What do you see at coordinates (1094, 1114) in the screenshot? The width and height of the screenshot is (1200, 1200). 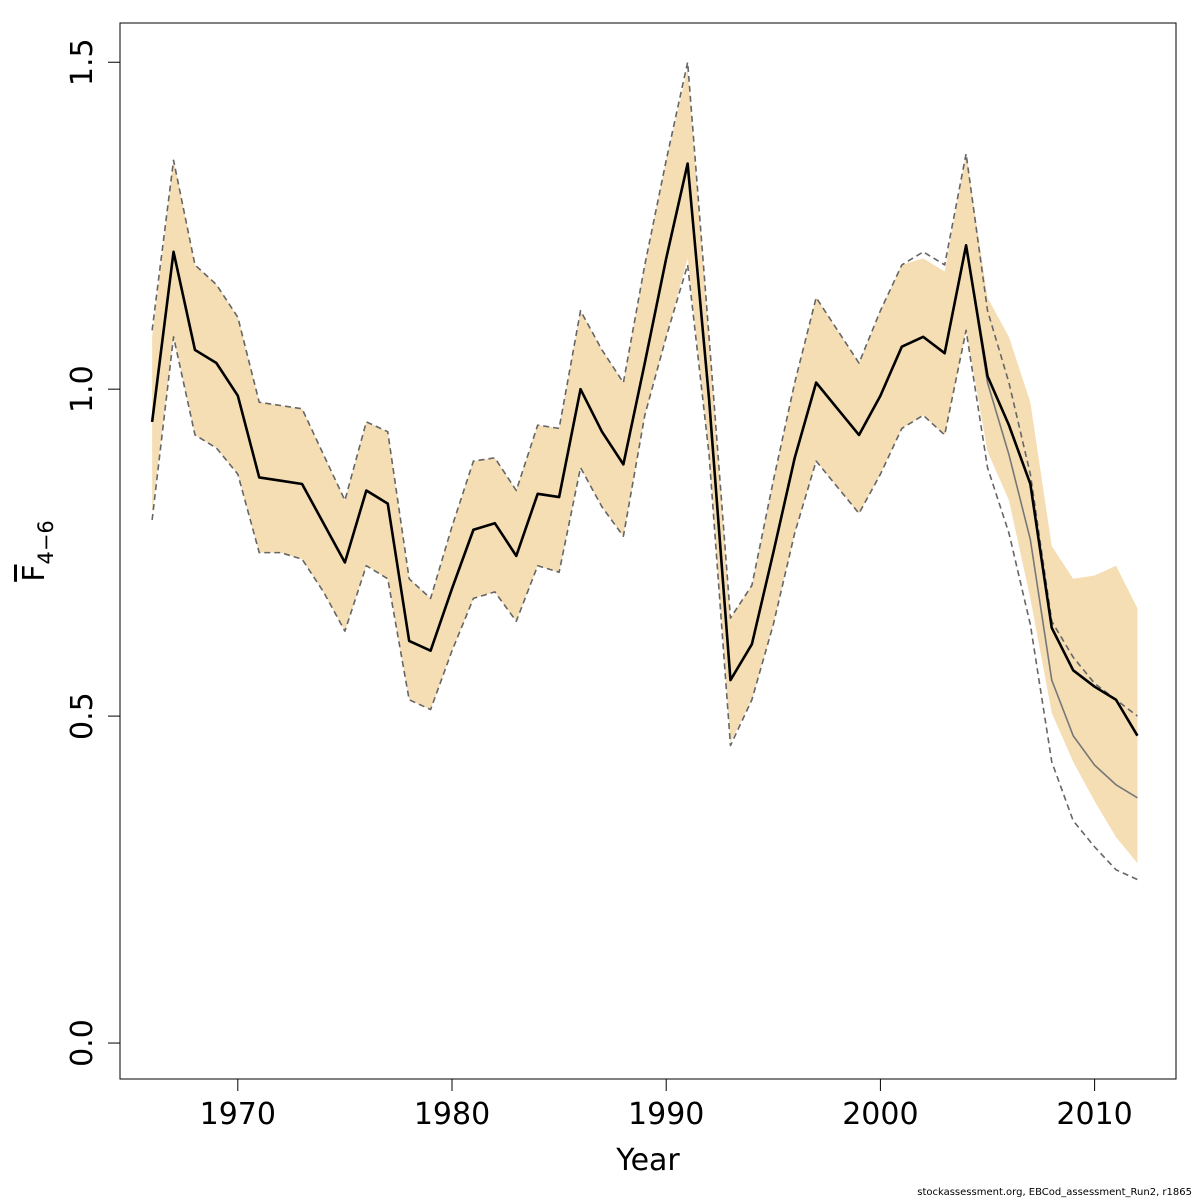 I see `x-tick-label: 2010` at bounding box center [1094, 1114].